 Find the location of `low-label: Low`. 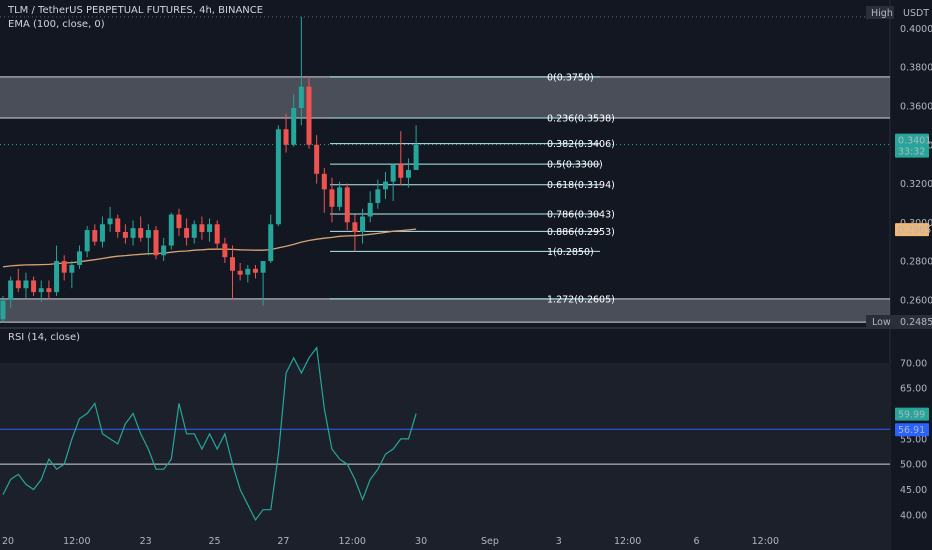

low-label: Low is located at coordinates (881, 322).